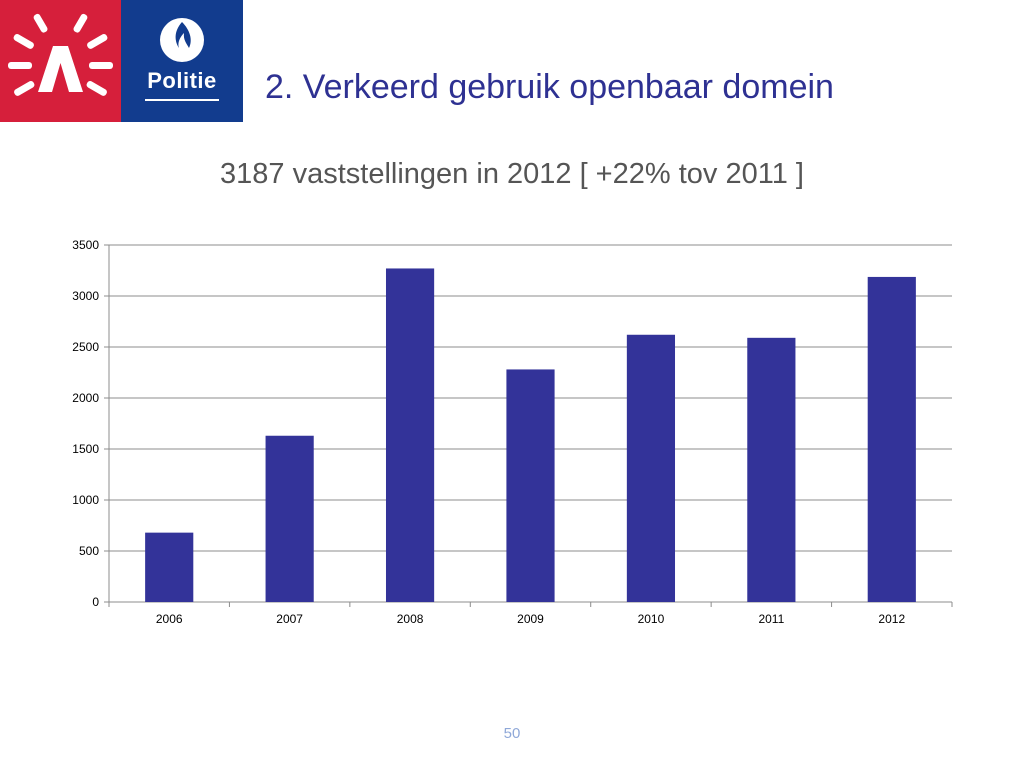 The height and width of the screenshot is (768, 1024). Describe the element at coordinates (891, 619) in the screenshot. I see `x-tick-label: 2012` at that location.